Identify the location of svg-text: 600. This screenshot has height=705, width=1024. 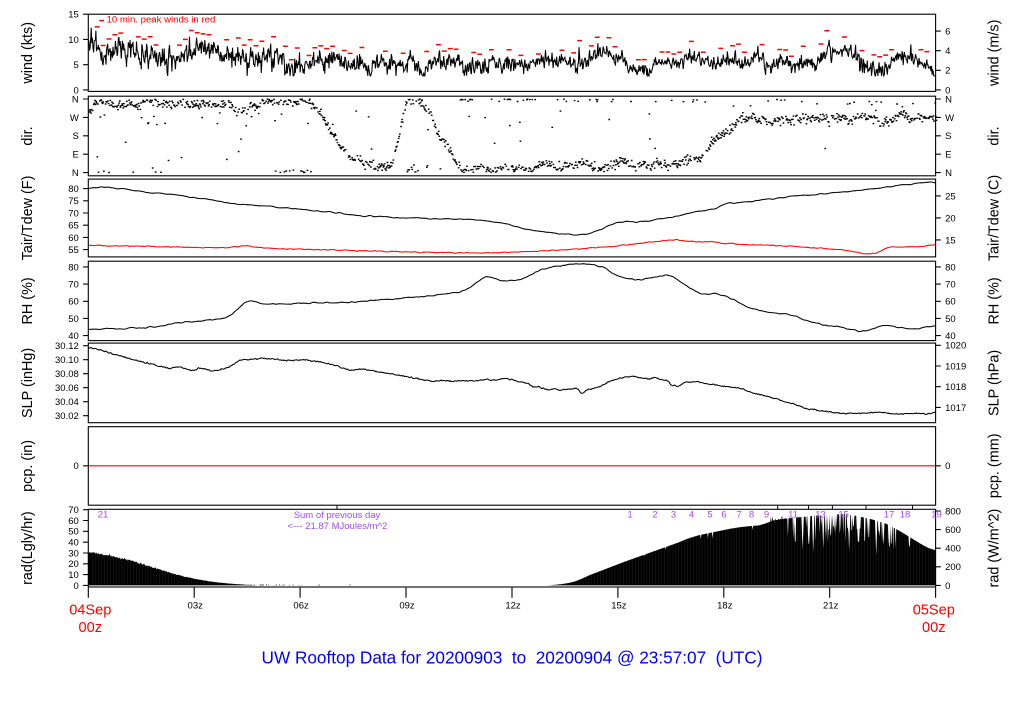
(953, 530).